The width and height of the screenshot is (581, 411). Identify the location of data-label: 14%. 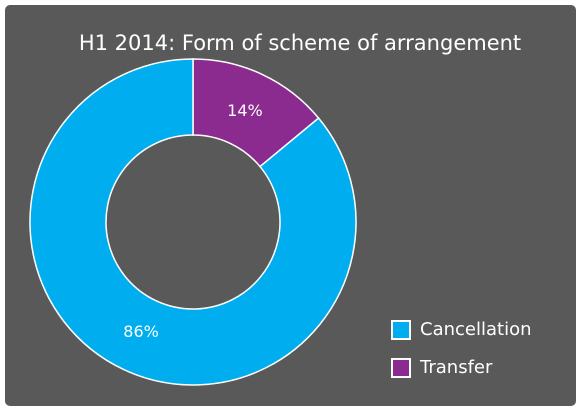
(245, 110).